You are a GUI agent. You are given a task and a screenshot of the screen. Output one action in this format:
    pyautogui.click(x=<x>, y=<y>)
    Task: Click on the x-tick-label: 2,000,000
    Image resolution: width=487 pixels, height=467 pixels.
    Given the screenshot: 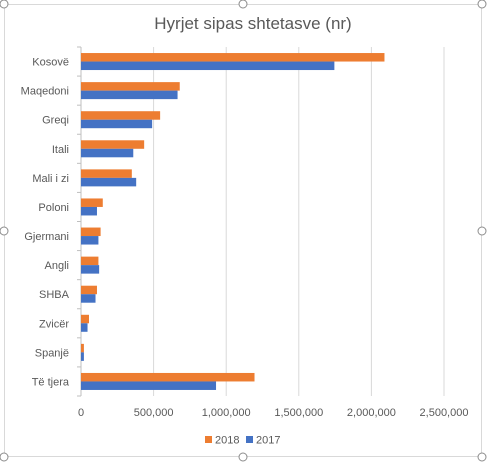 What is the action you would take?
    pyautogui.click(x=371, y=413)
    